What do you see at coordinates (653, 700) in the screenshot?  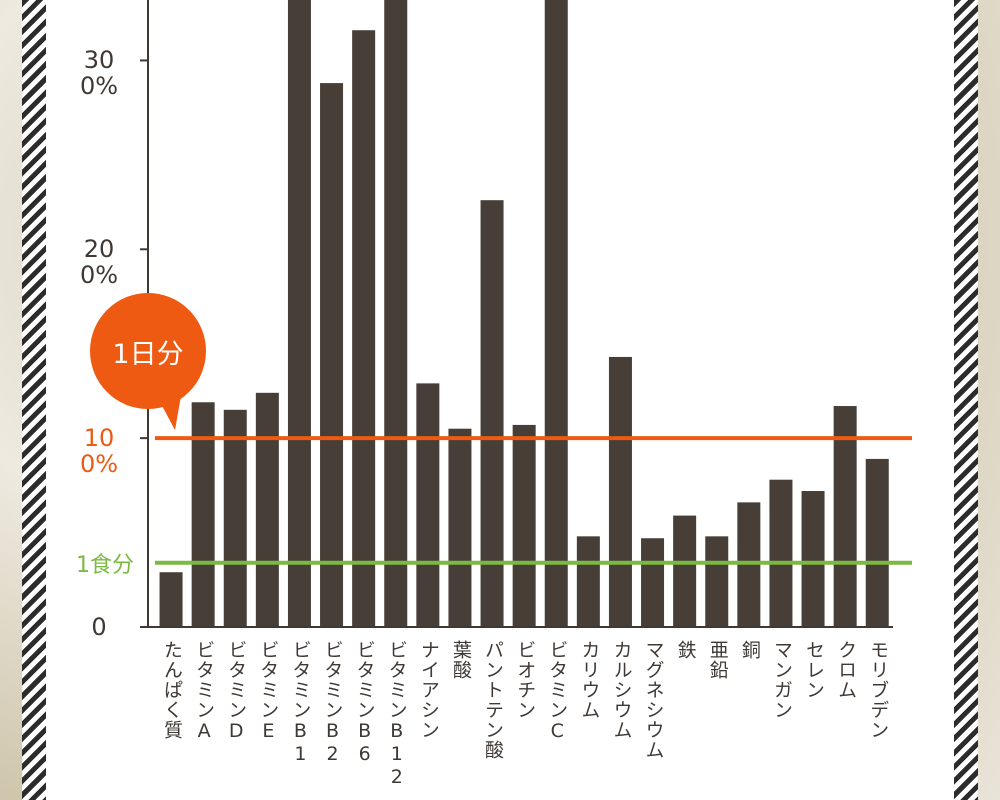 I see `x-tick-label: マグネシウム` at bounding box center [653, 700].